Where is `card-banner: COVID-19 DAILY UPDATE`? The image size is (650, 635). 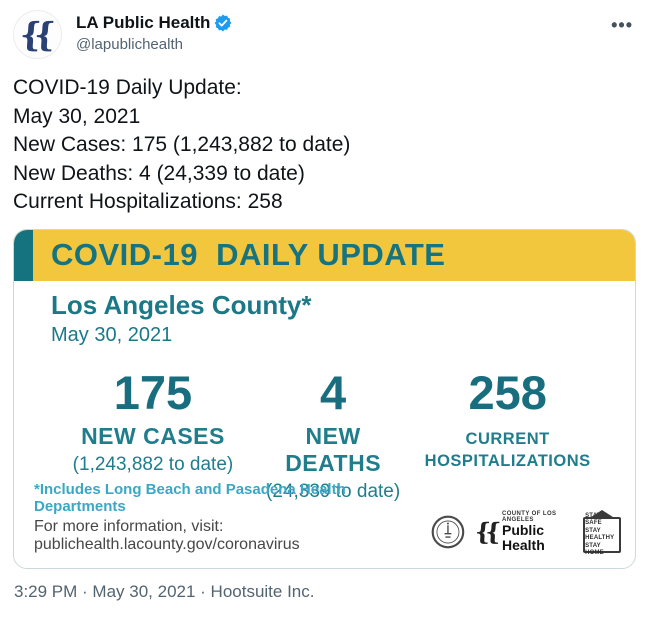 card-banner: COVID-19 DAILY UPDATE is located at coordinates (324, 255).